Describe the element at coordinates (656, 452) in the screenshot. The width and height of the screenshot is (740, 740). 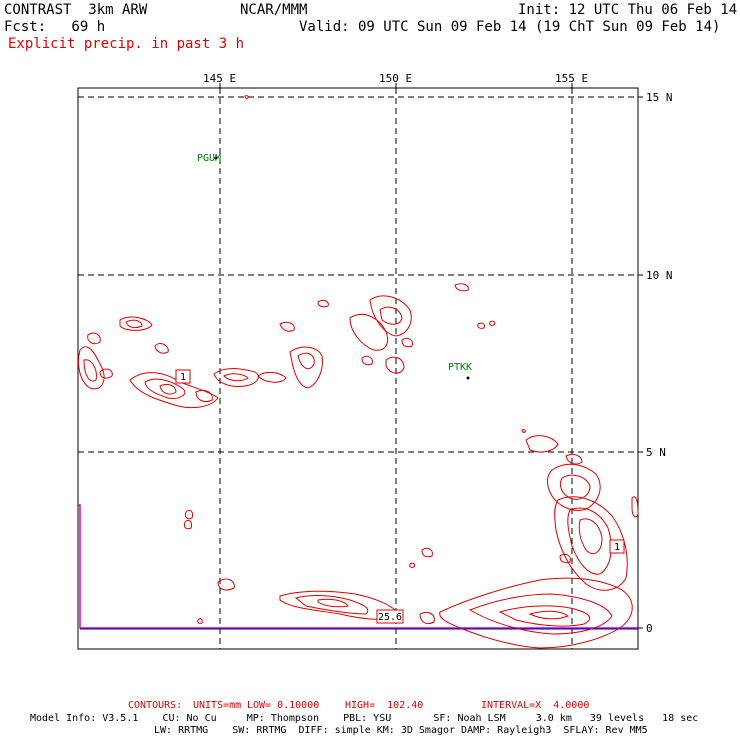
I see `lat-label-5: 5 N` at that location.